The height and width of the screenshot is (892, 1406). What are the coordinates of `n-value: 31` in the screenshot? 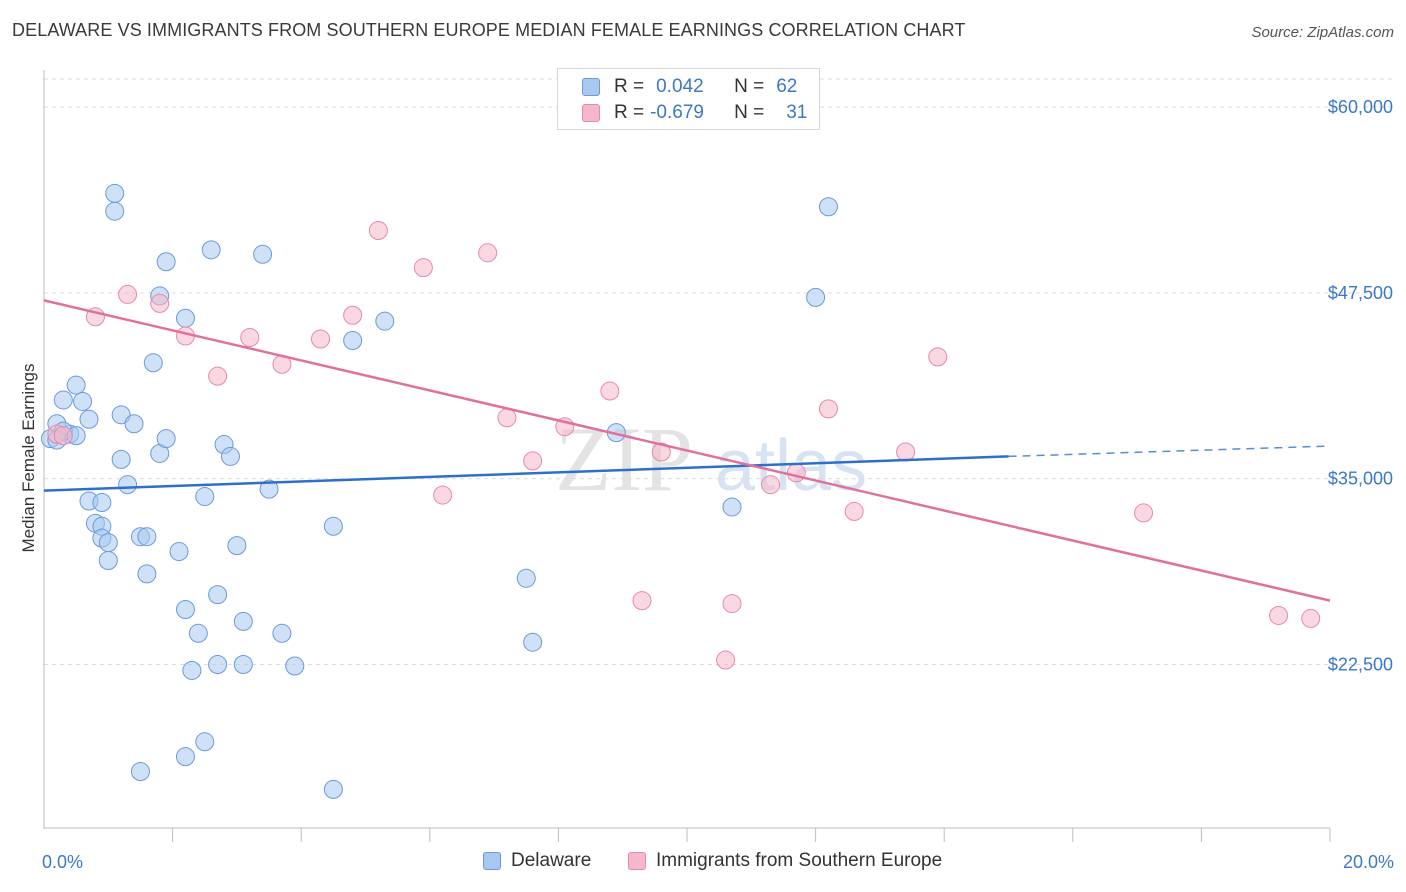 It's located at (797, 112).